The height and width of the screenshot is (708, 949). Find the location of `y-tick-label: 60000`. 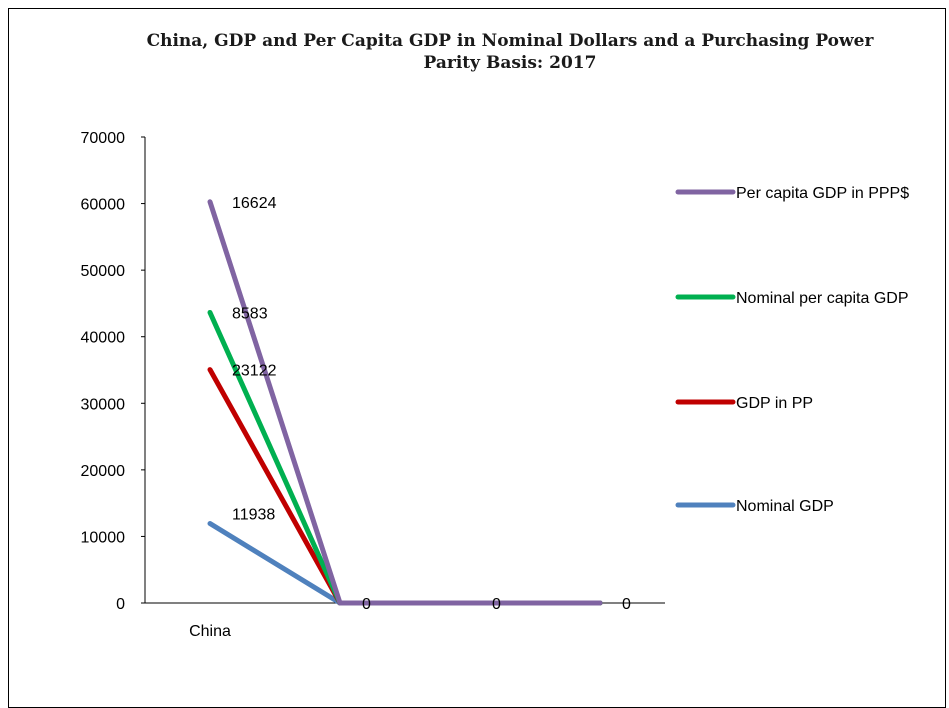

y-tick-label: 60000 is located at coordinates (103, 205).